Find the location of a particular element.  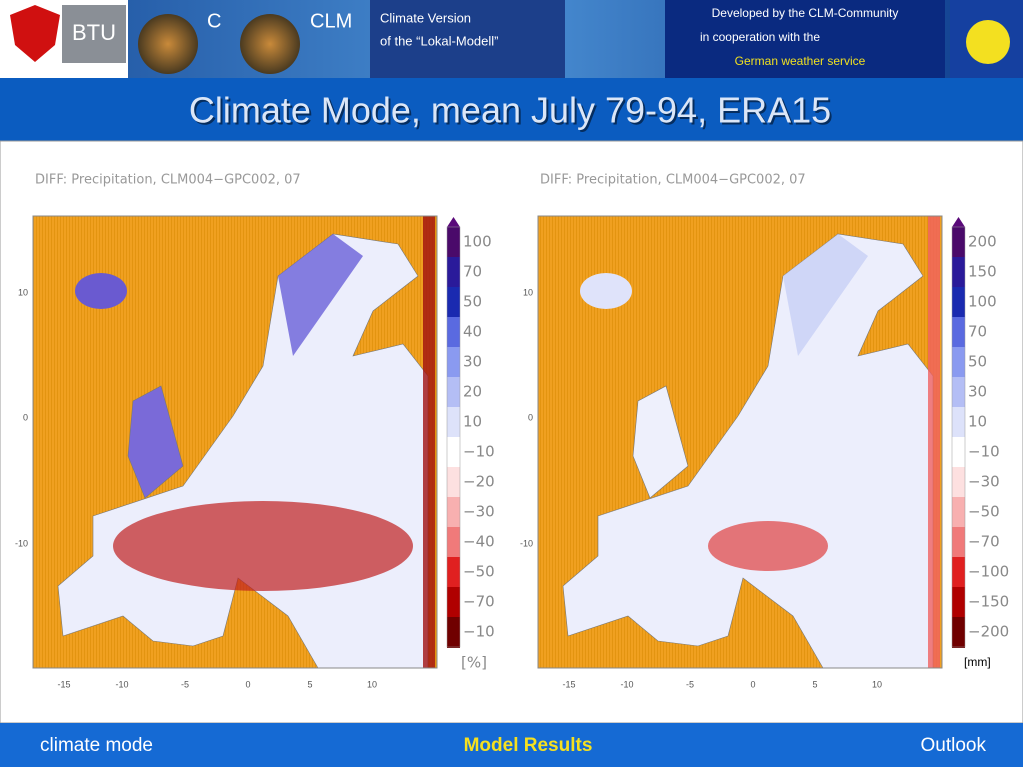

title: Climate Mode, mean July 79-94, ERA15 is located at coordinates (510, 110).